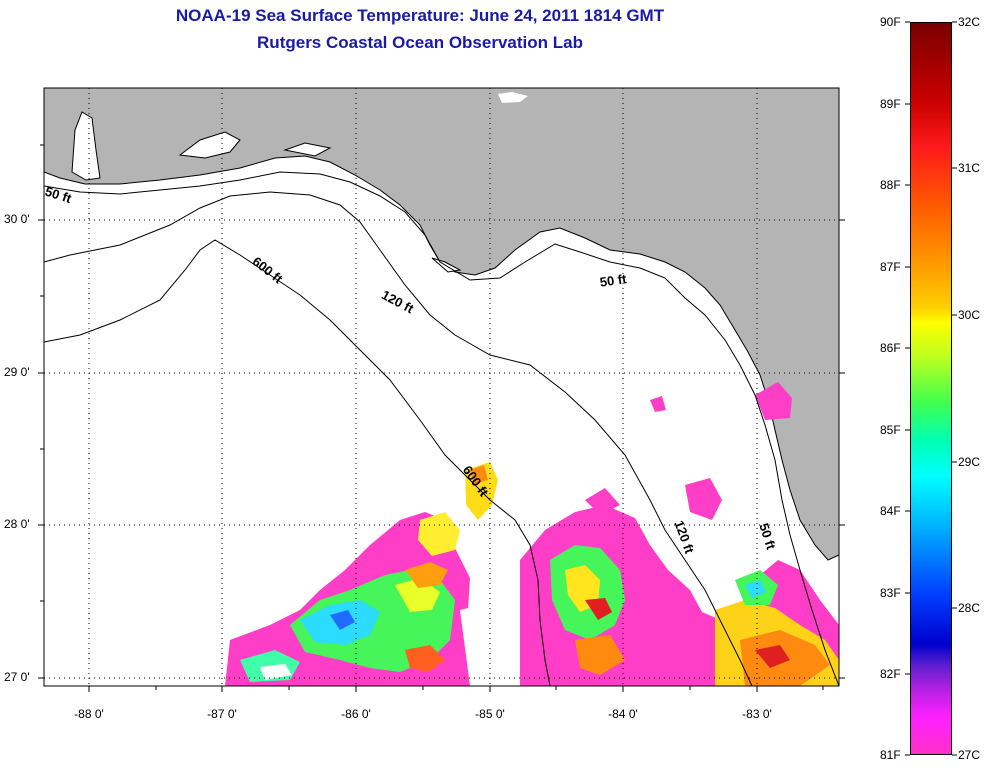  What do you see at coordinates (969, 462) in the screenshot?
I see `cb-label-29C: 29C` at bounding box center [969, 462].